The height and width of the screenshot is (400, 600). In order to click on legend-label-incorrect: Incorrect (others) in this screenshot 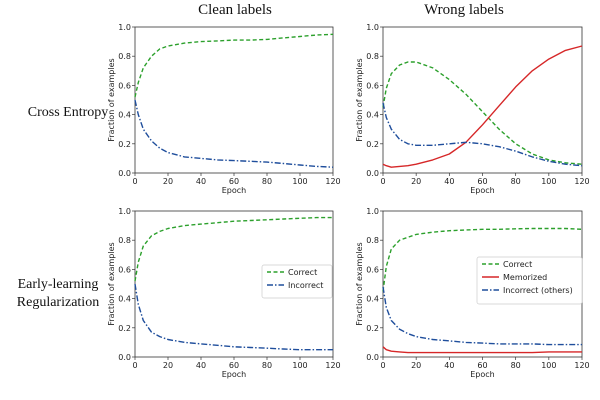, I will do `click(538, 290)`.